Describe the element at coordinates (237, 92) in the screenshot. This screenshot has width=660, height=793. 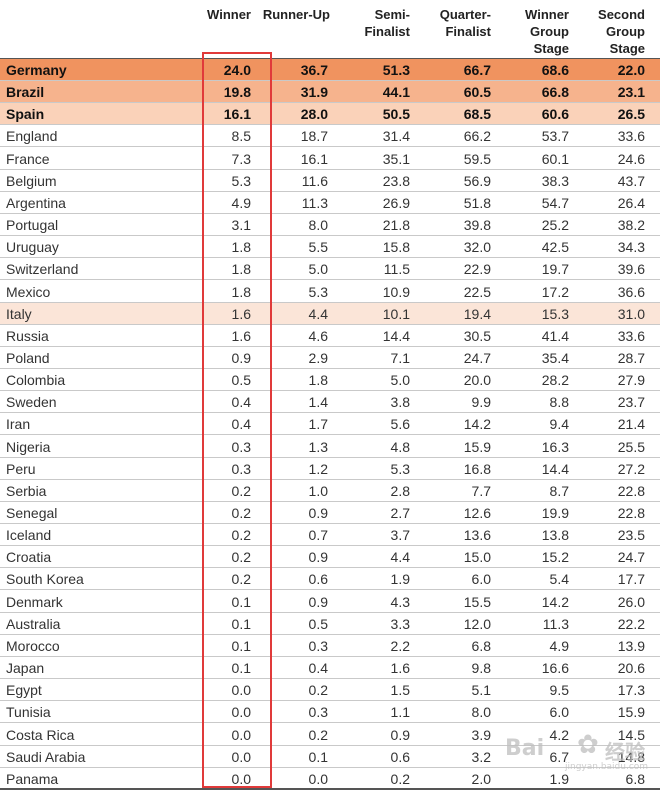
I see `cell-value: 19.8` at that location.